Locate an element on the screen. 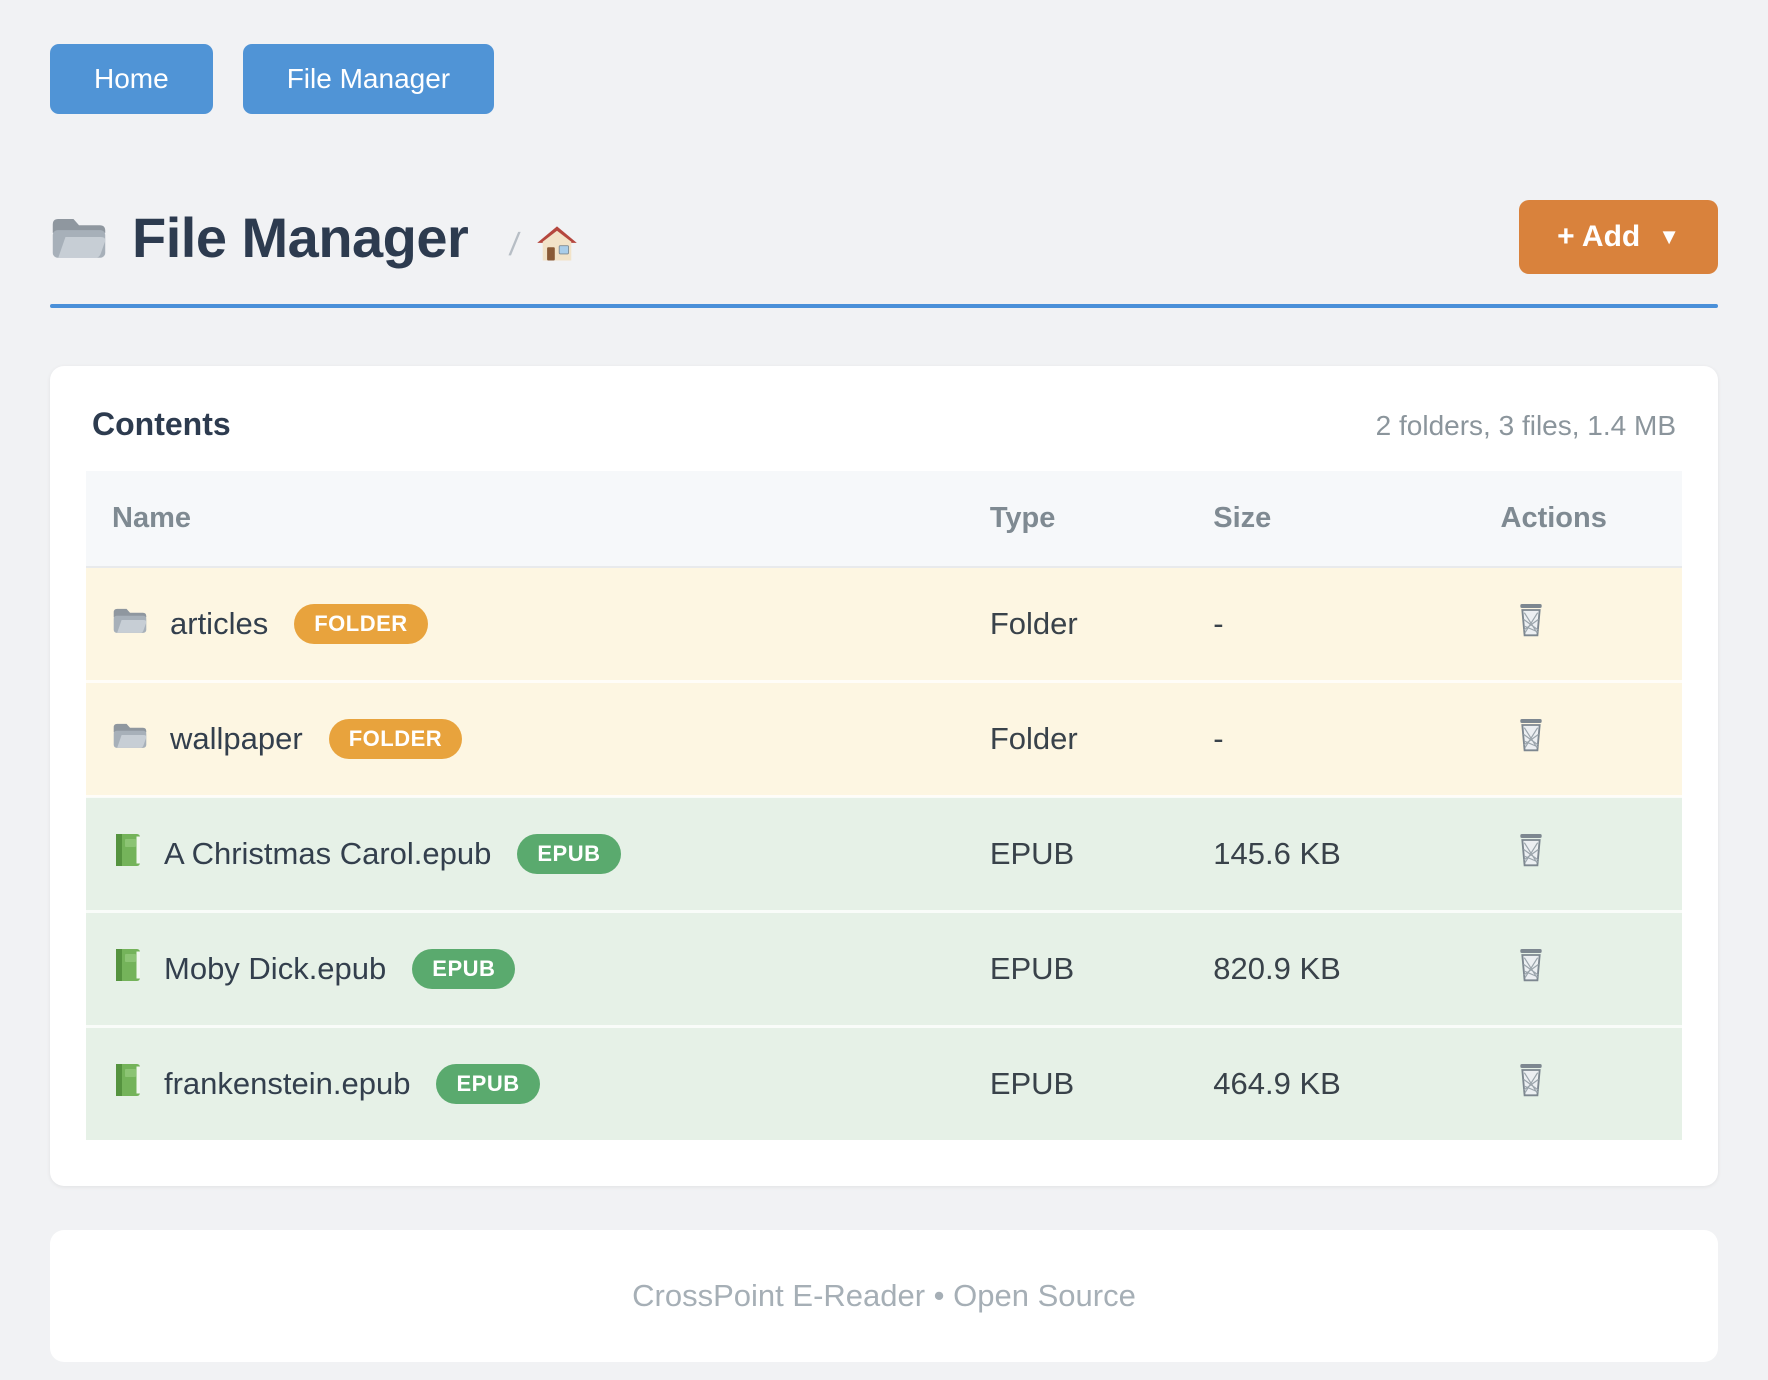 The height and width of the screenshot is (1380, 1768). contents-title: Contents is located at coordinates (161, 424).